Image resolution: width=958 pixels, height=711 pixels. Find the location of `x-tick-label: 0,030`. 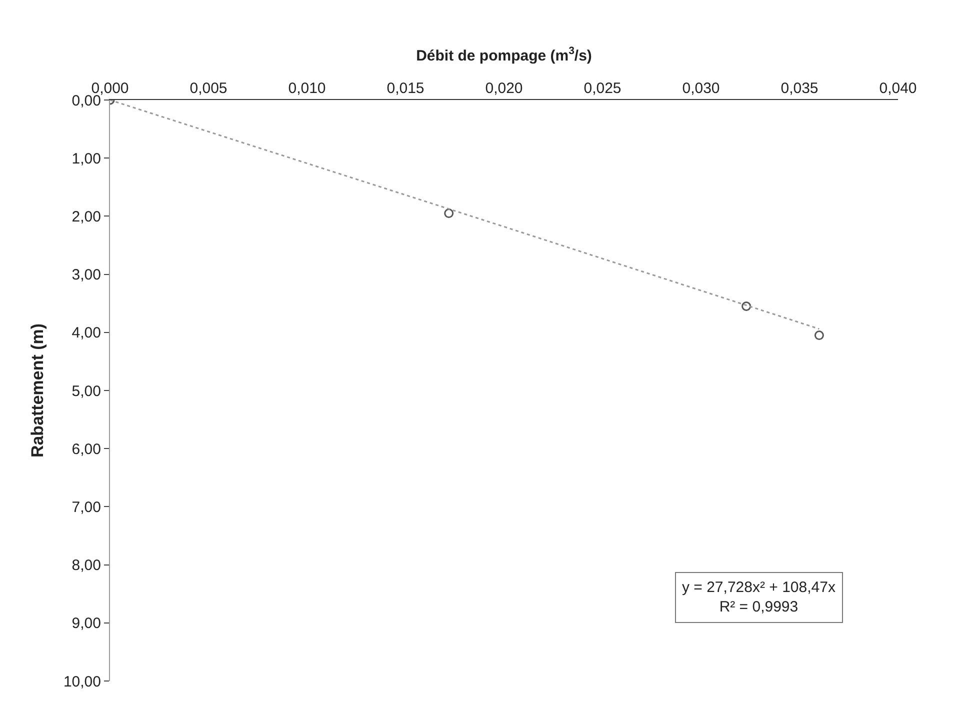

x-tick-label: 0,030 is located at coordinates (701, 88).